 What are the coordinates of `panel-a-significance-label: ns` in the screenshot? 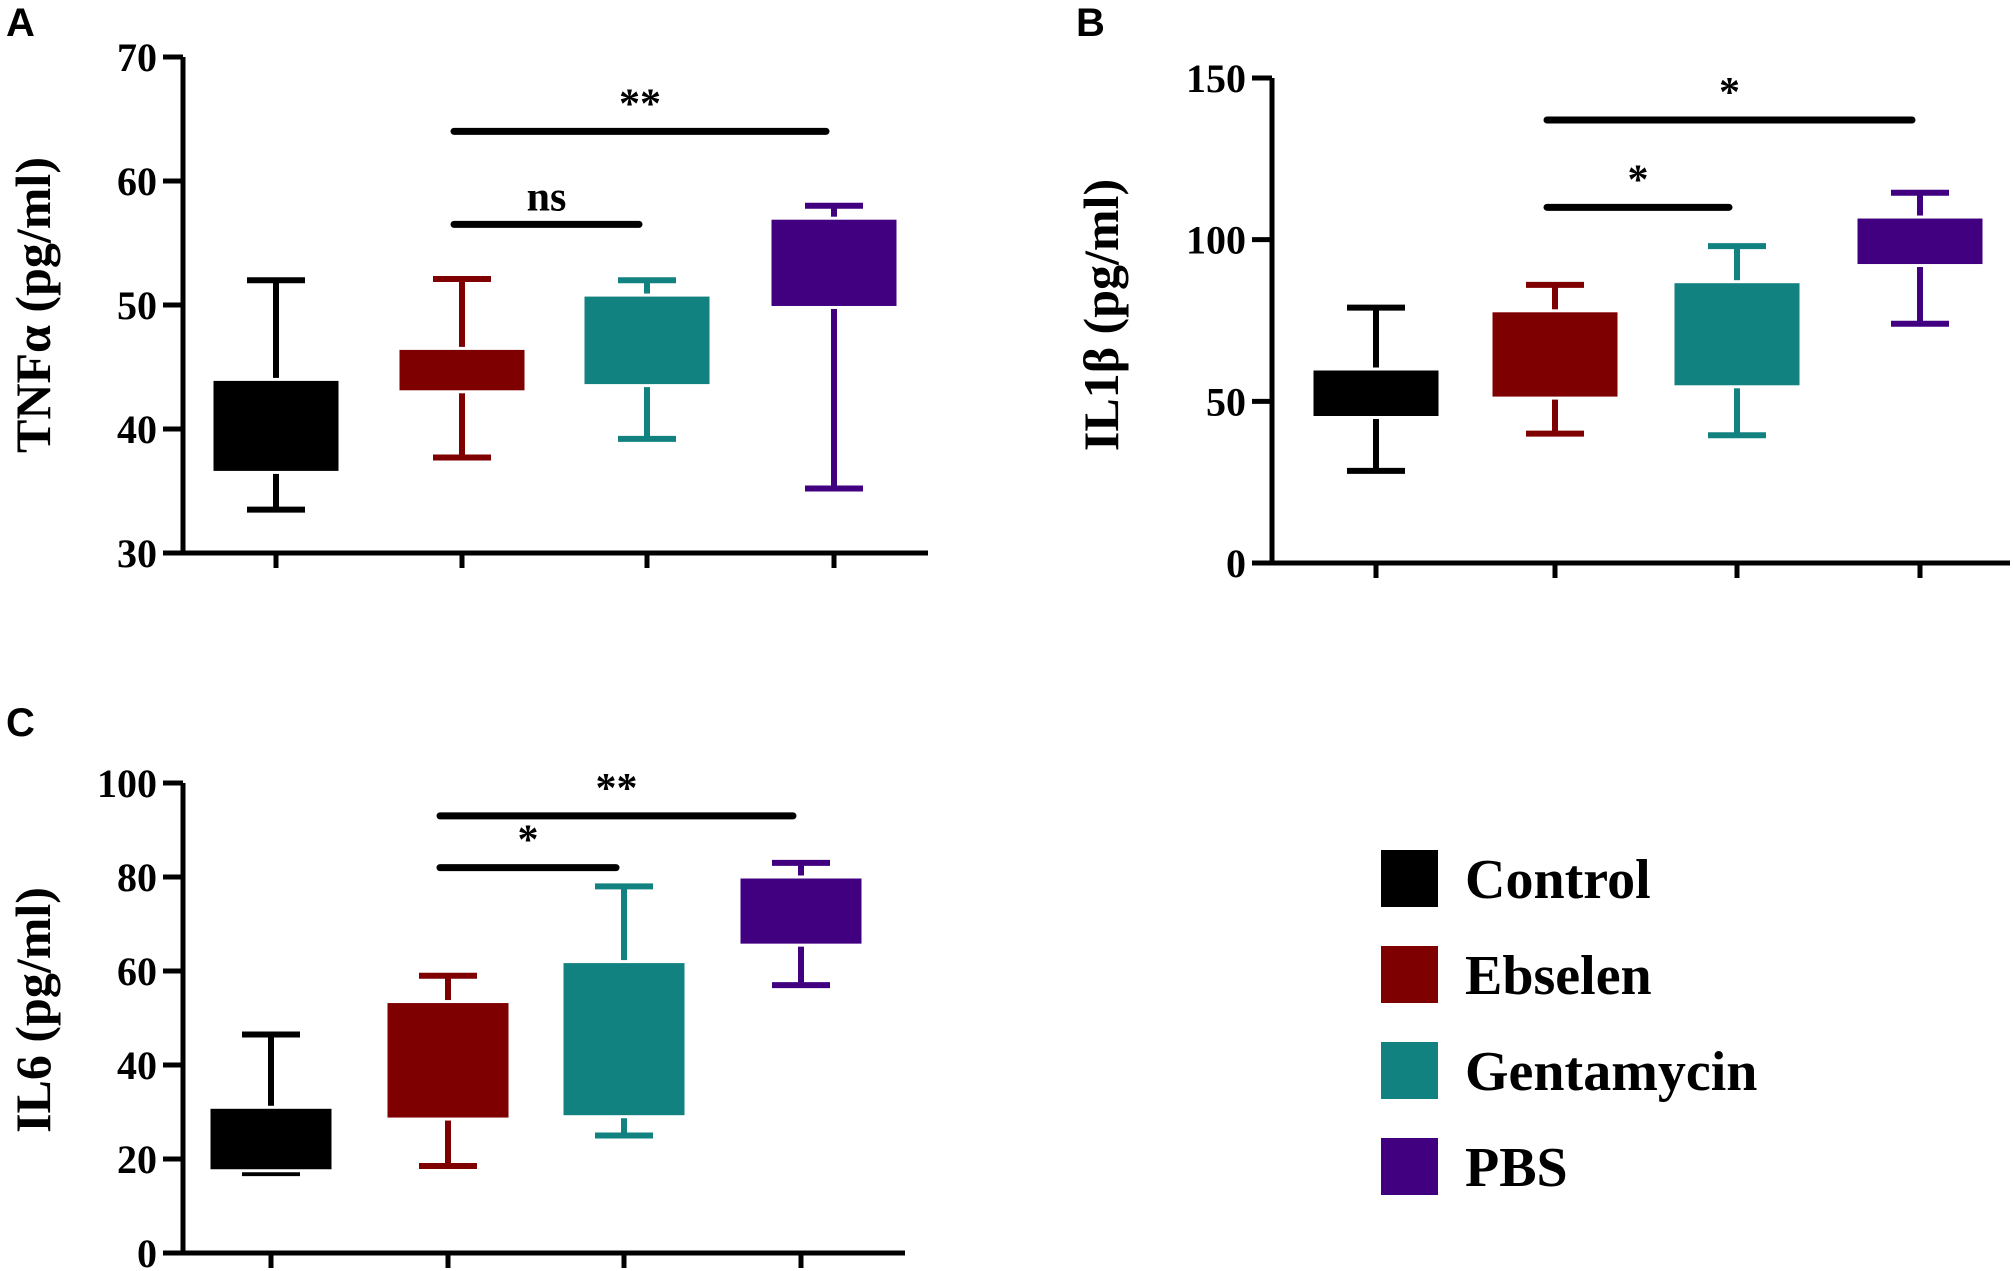 It's located at (547, 197).